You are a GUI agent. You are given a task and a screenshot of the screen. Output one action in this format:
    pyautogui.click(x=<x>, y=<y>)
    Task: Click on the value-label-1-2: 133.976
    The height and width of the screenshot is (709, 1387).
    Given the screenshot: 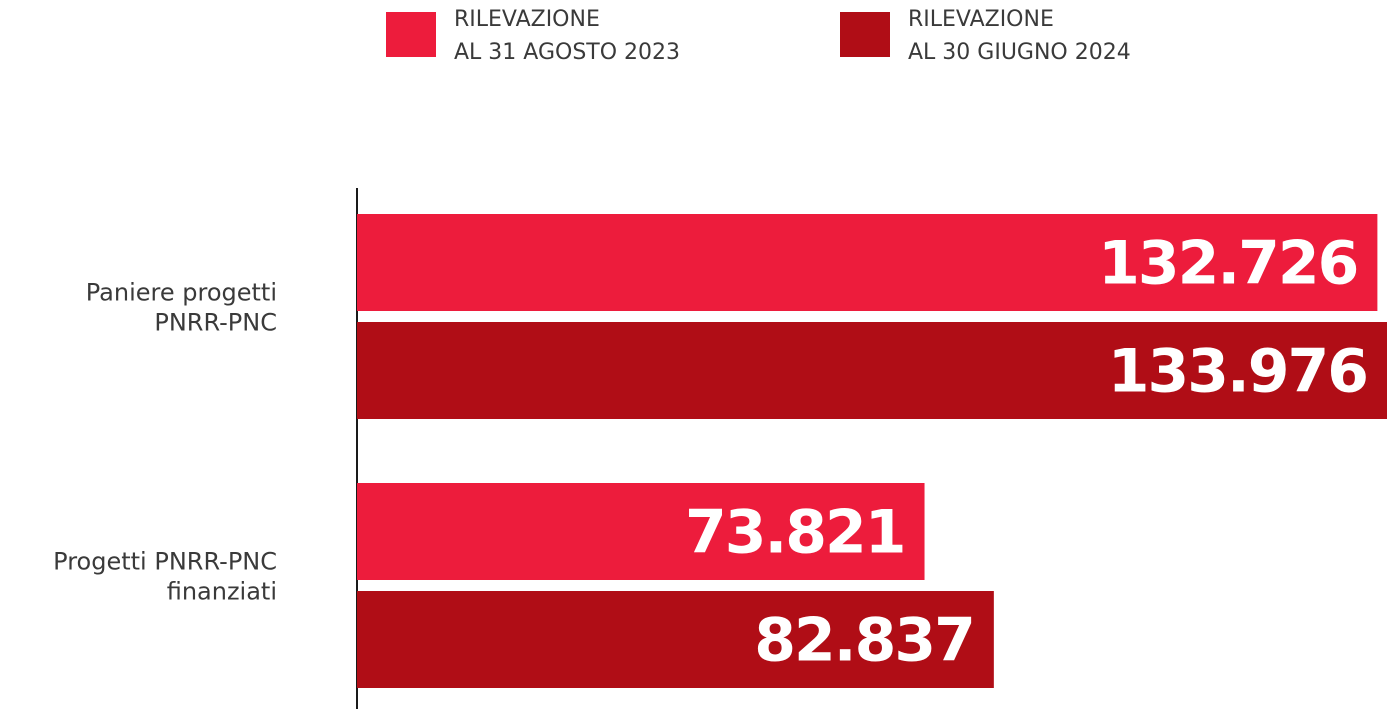 What is the action you would take?
    pyautogui.click(x=1237, y=372)
    